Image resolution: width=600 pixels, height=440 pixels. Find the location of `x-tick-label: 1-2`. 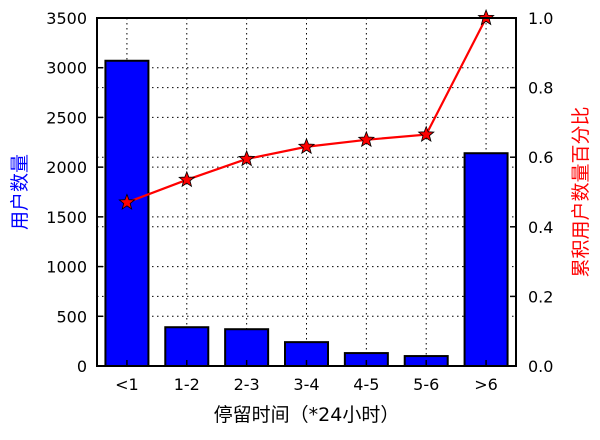

x-tick-label: 1-2 is located at coordinates (187, 384).